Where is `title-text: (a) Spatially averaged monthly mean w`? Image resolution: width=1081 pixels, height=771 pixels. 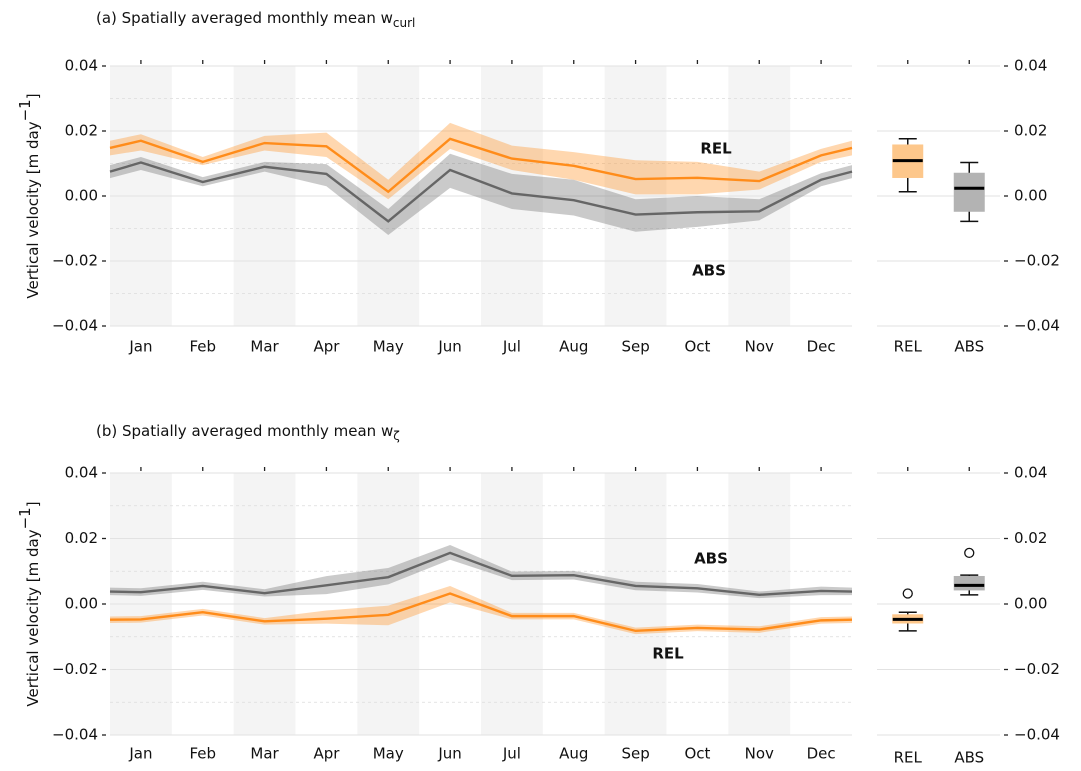
title-text: (a) Spatially averaged monthly mean w is located at coordinates (244, 18).